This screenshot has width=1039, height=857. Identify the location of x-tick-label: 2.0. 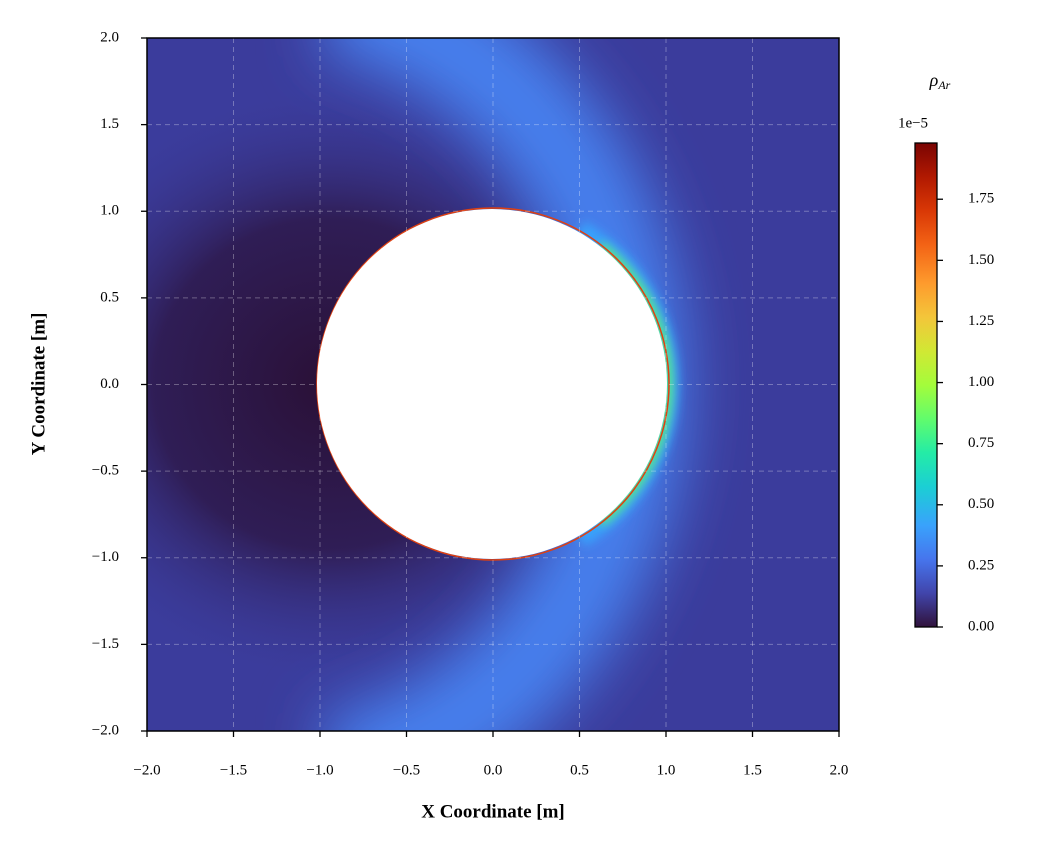
(839, 770).